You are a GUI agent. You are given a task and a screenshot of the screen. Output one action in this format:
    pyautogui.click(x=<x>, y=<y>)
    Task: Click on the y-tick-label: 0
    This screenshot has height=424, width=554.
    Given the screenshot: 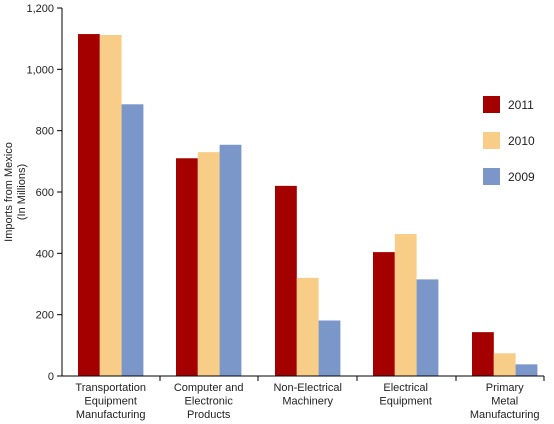 What is the action you would take?
    pyautogui.click(x=51, y=377)
    